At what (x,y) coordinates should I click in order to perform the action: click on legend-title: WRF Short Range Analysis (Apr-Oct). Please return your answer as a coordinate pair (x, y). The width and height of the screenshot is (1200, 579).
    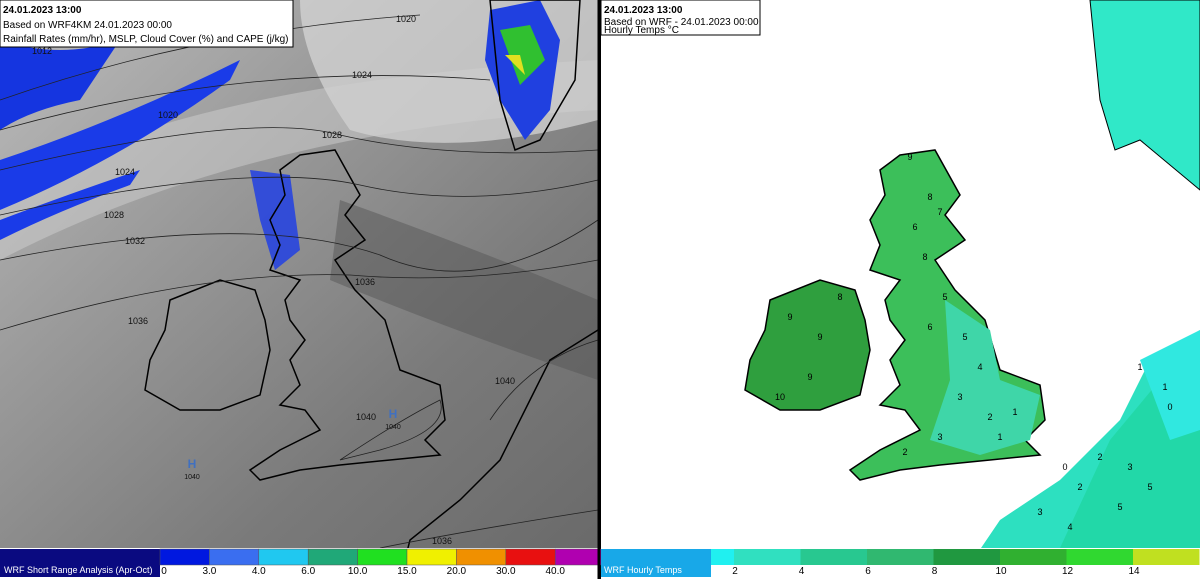
    Looking at the image, I should click on (78, 570).